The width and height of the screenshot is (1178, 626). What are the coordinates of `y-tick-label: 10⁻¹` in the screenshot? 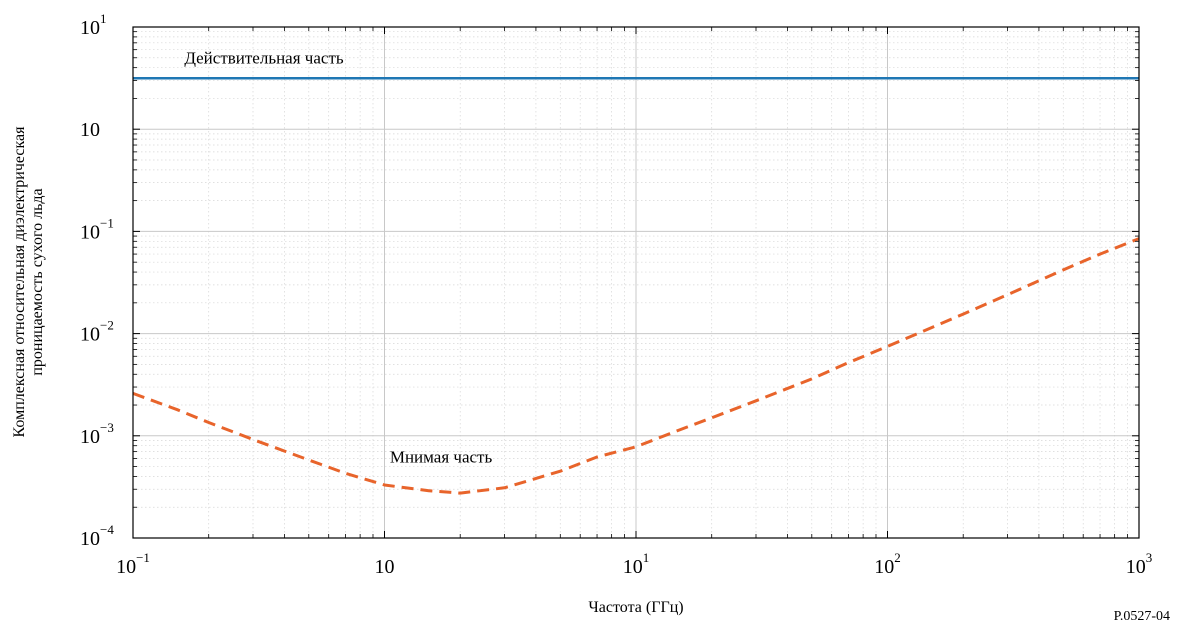 It's located at (97, 229).